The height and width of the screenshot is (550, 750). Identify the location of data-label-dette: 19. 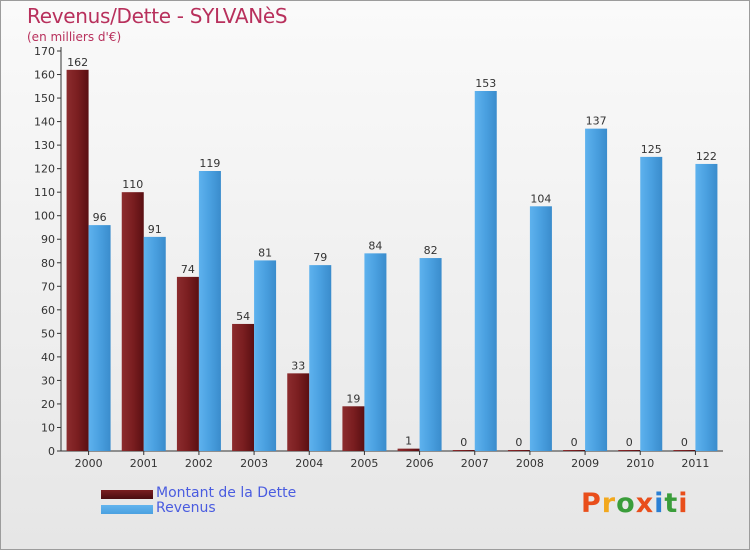
(353, 398).